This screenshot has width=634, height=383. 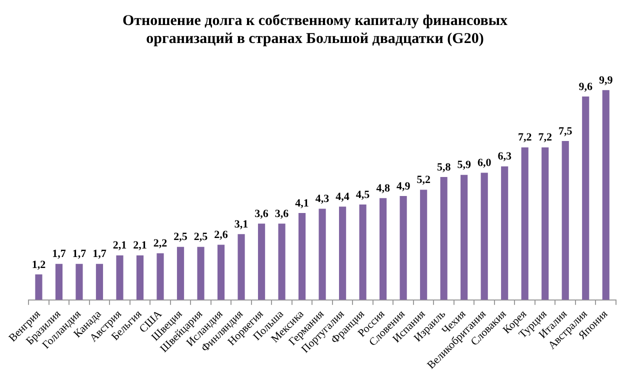 I want to click on data-label: 6,0, so click(x=484, y=163).